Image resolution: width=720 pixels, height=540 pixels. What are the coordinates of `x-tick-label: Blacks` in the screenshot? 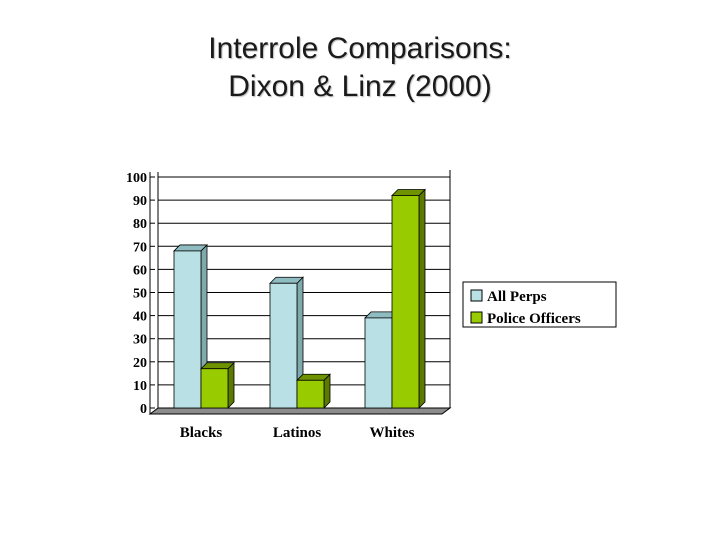 It's located at (201, 433).